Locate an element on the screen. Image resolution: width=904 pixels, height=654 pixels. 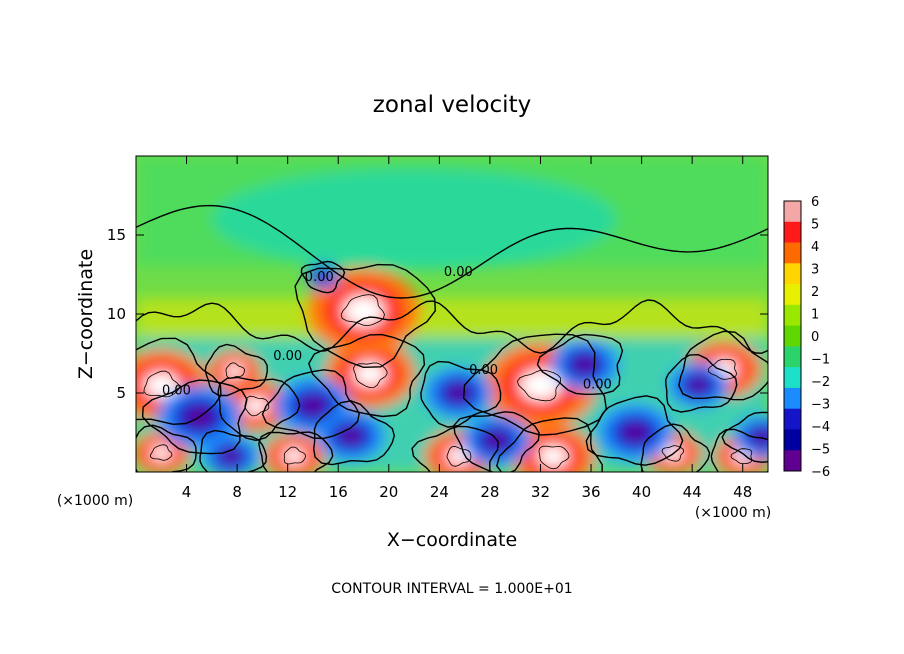
colorbar-tick-label: 2 is located at coordinates (815, 292).